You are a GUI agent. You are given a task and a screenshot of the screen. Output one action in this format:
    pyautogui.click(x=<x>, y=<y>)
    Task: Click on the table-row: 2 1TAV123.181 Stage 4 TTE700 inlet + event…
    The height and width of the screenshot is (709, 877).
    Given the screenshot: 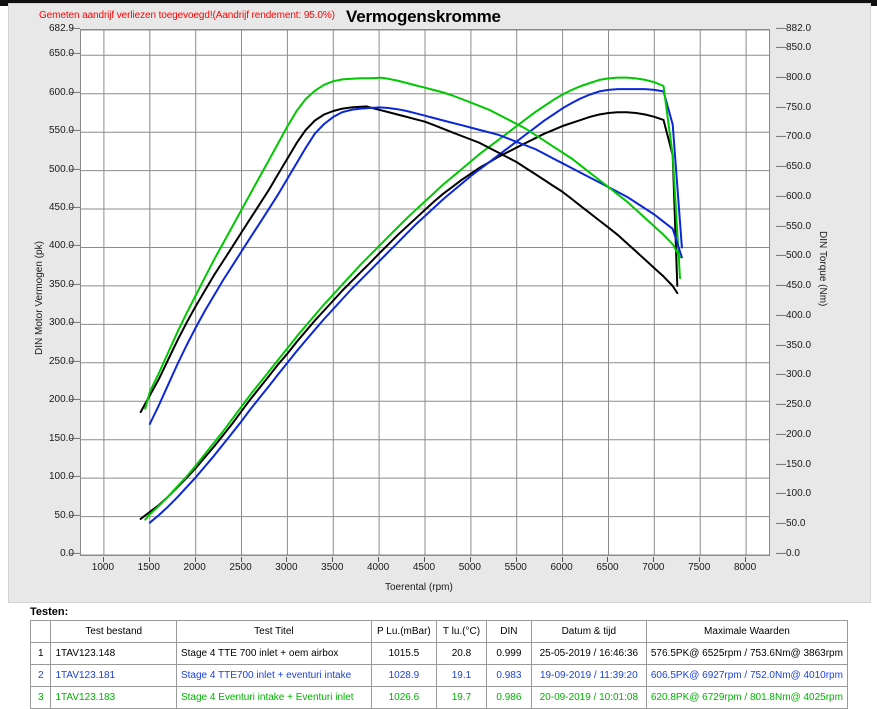 What is the action you would take?
    pyautogui.click(x=439, y=675)
    